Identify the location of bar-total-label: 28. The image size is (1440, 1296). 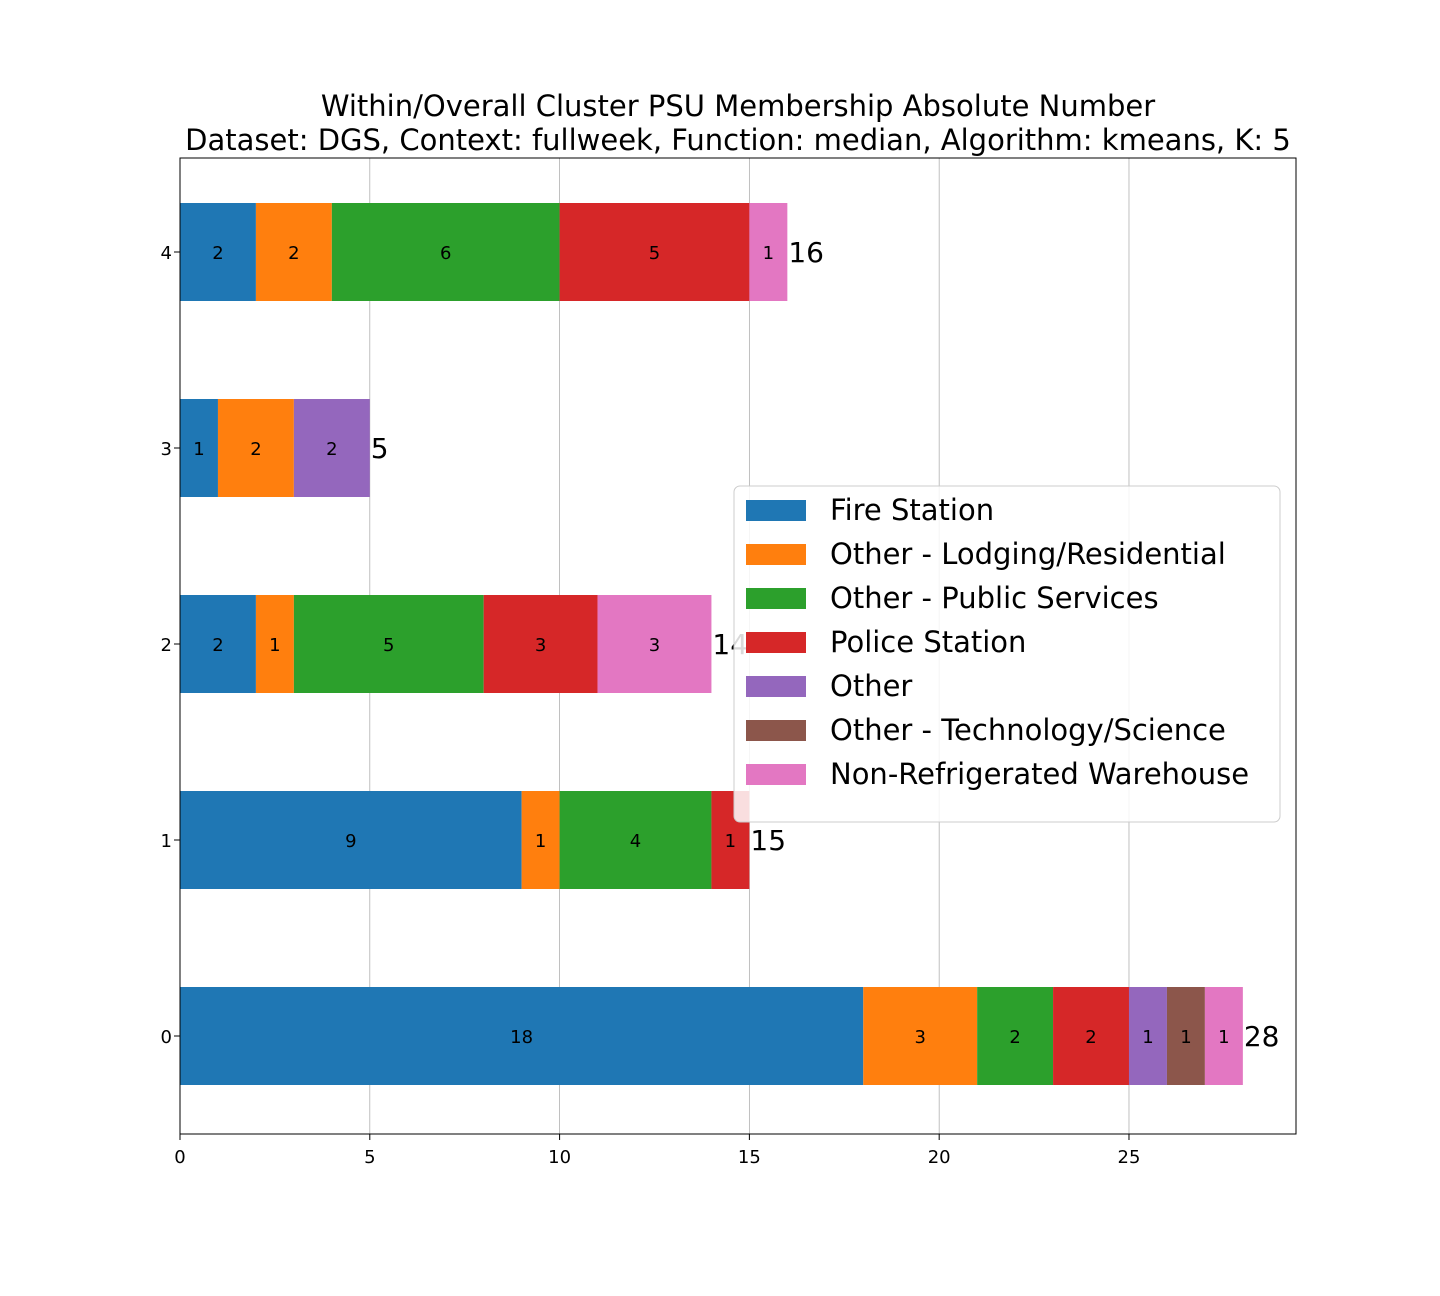
(1262, 1036).